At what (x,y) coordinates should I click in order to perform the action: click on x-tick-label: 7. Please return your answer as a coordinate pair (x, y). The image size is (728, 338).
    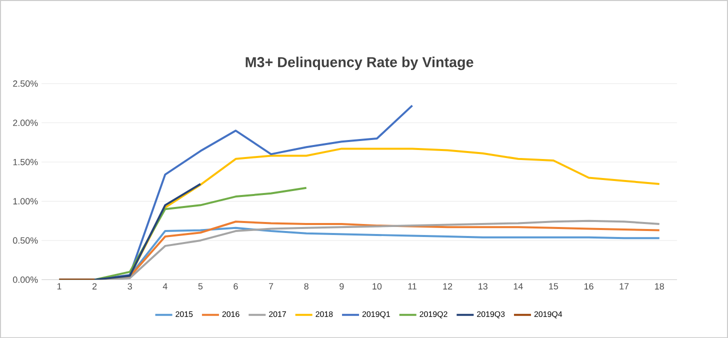
    Looking at the image, I should click on (271, 286).